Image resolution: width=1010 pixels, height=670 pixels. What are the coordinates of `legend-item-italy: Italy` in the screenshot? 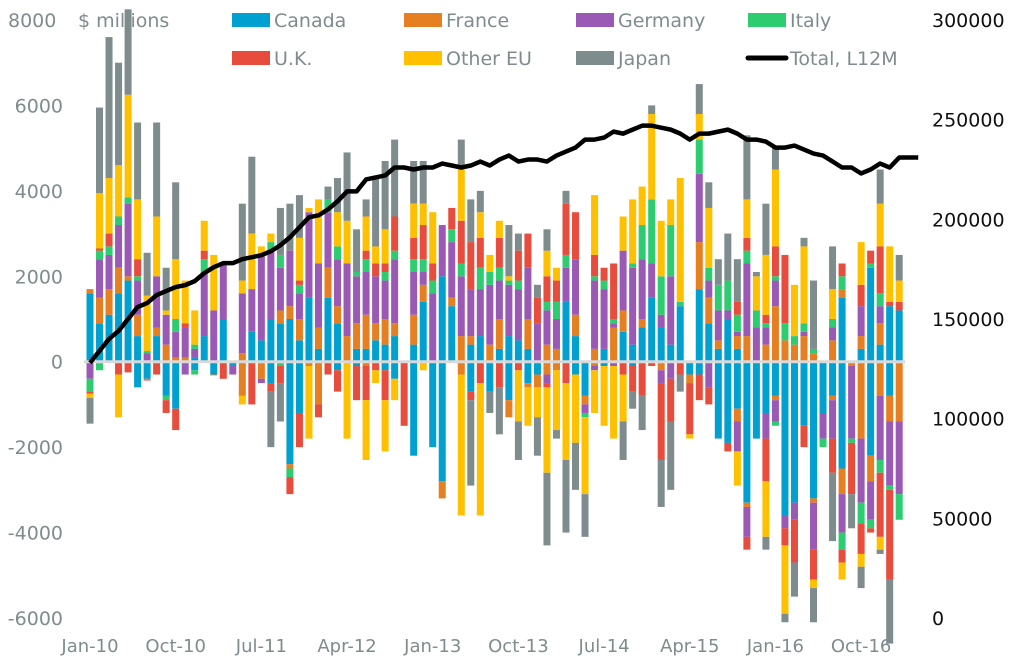 It's located at (789, 21).